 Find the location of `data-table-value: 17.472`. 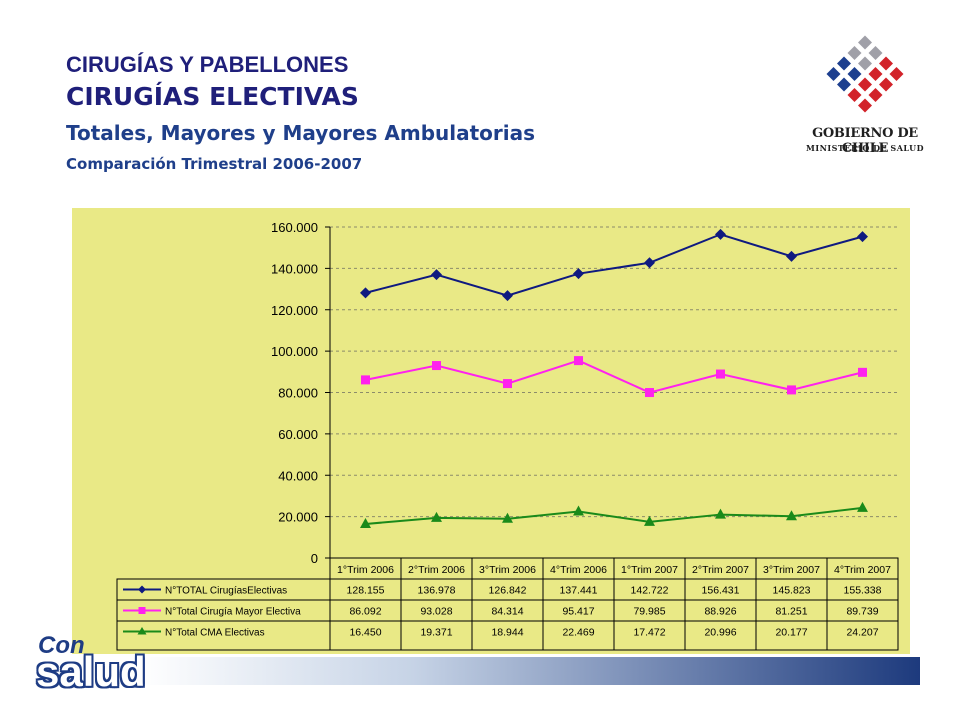

data-table-value: 17.472 is located at coordinates (649, 633).